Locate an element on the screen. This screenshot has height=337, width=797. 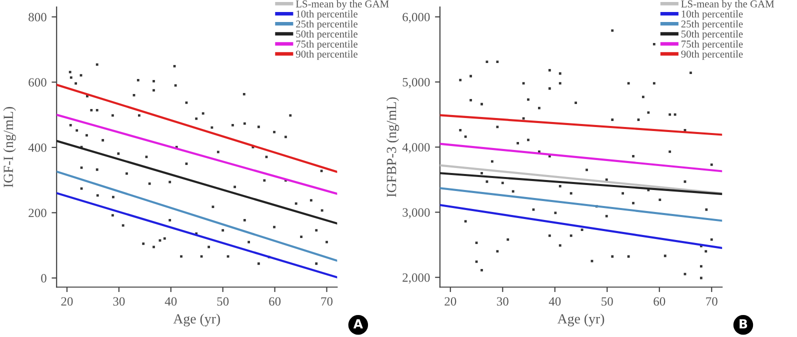
y-tick-label: 5,000 is located at coordinates (416, 83).